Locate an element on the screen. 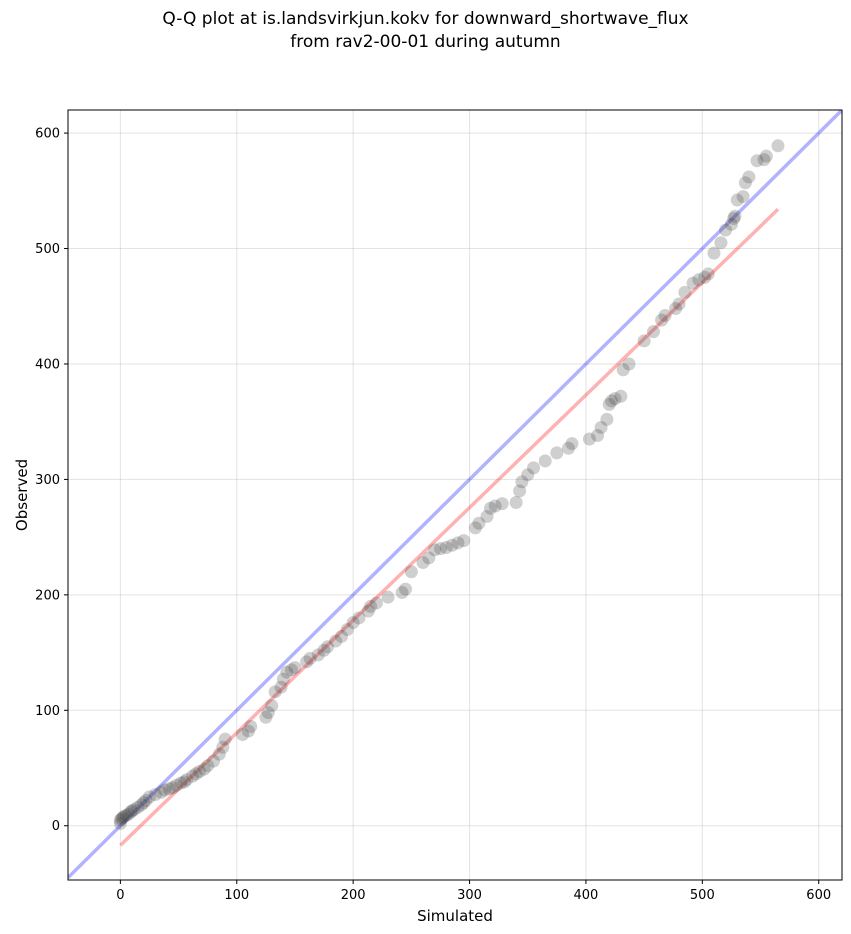 The image size is (851, 934). y-tick-label: 100 is located at coordinates (47, 711).